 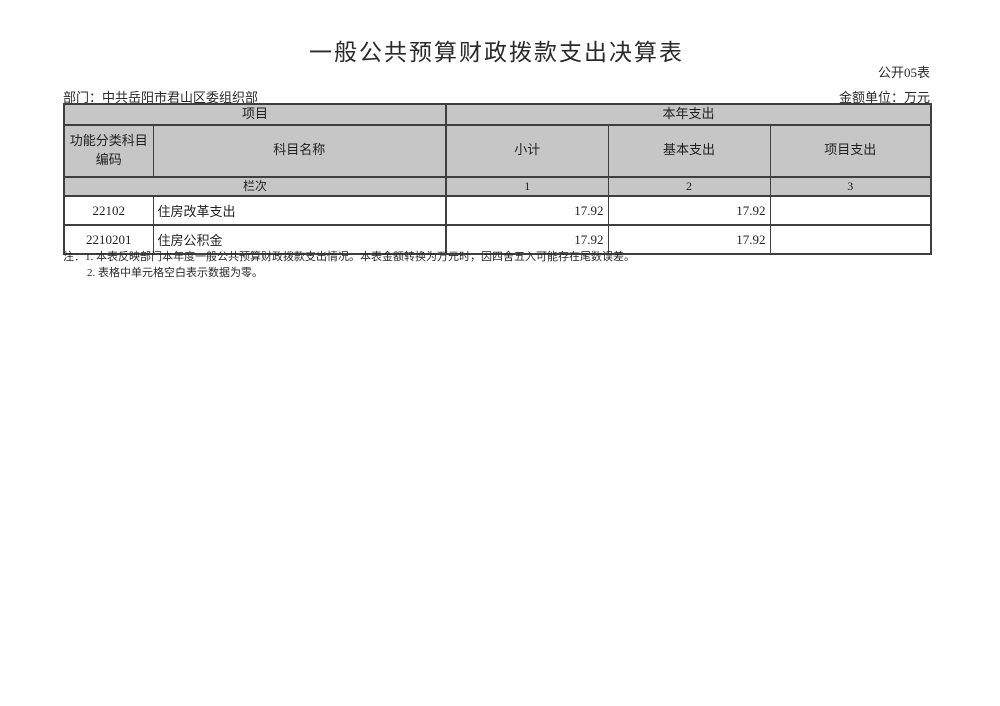 What do you see at coordinates (850, 150) in the screenshot?
I see `header-col-project: 项目支出` at bounding box center [850, 150].